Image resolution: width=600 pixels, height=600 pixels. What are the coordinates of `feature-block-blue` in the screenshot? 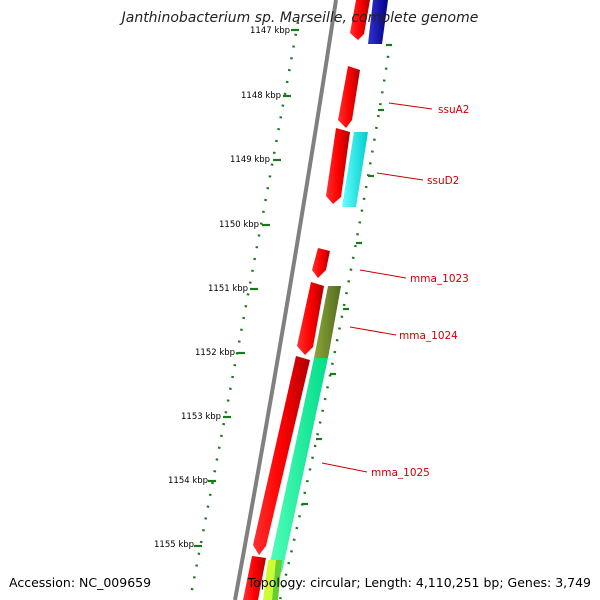 It's located at (378, 22).